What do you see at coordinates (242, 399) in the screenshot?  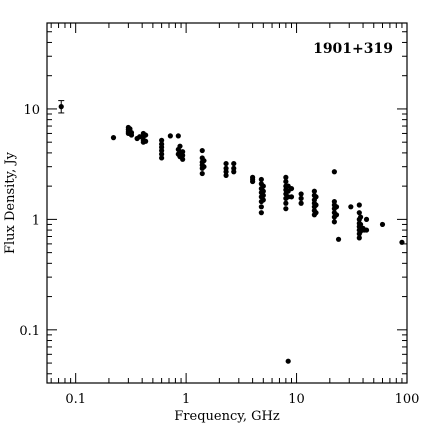 I see `x-axis-tick-labels: 0.1 1 10 100` at bounding box center [242, 399].